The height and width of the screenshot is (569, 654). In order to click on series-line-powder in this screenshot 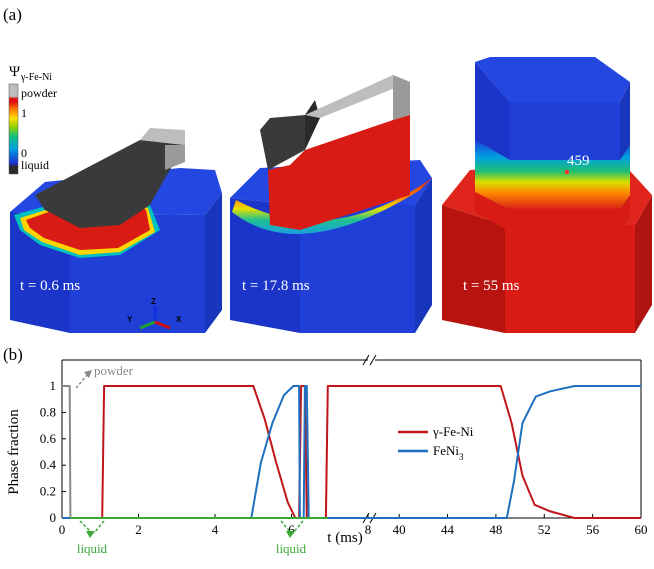, I will do `click(67, 452)`.